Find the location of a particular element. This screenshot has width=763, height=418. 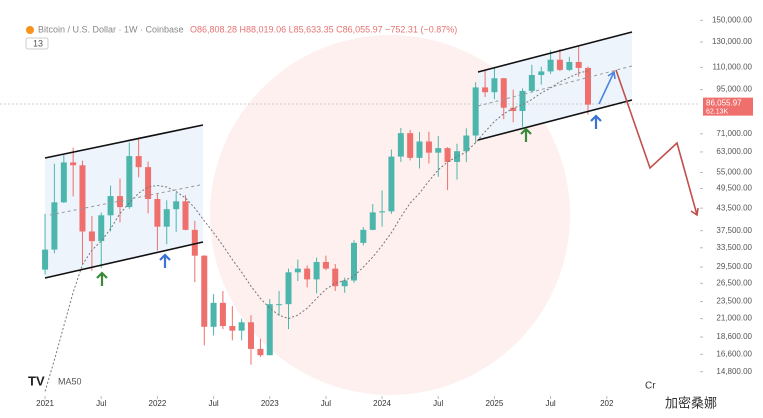

axis-bg is located at coordinates (731, 209).